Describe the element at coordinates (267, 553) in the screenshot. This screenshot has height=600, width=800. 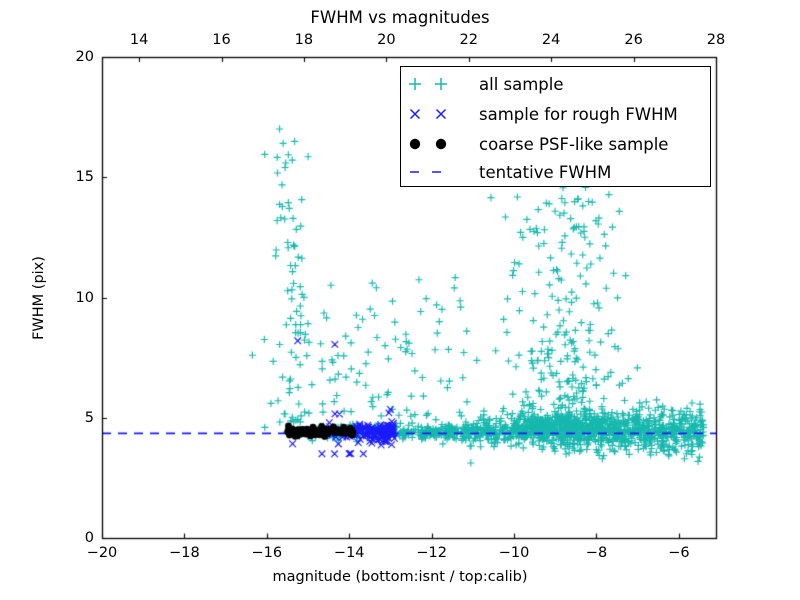
I see `x-tick-bottom-2: −16` at that location.